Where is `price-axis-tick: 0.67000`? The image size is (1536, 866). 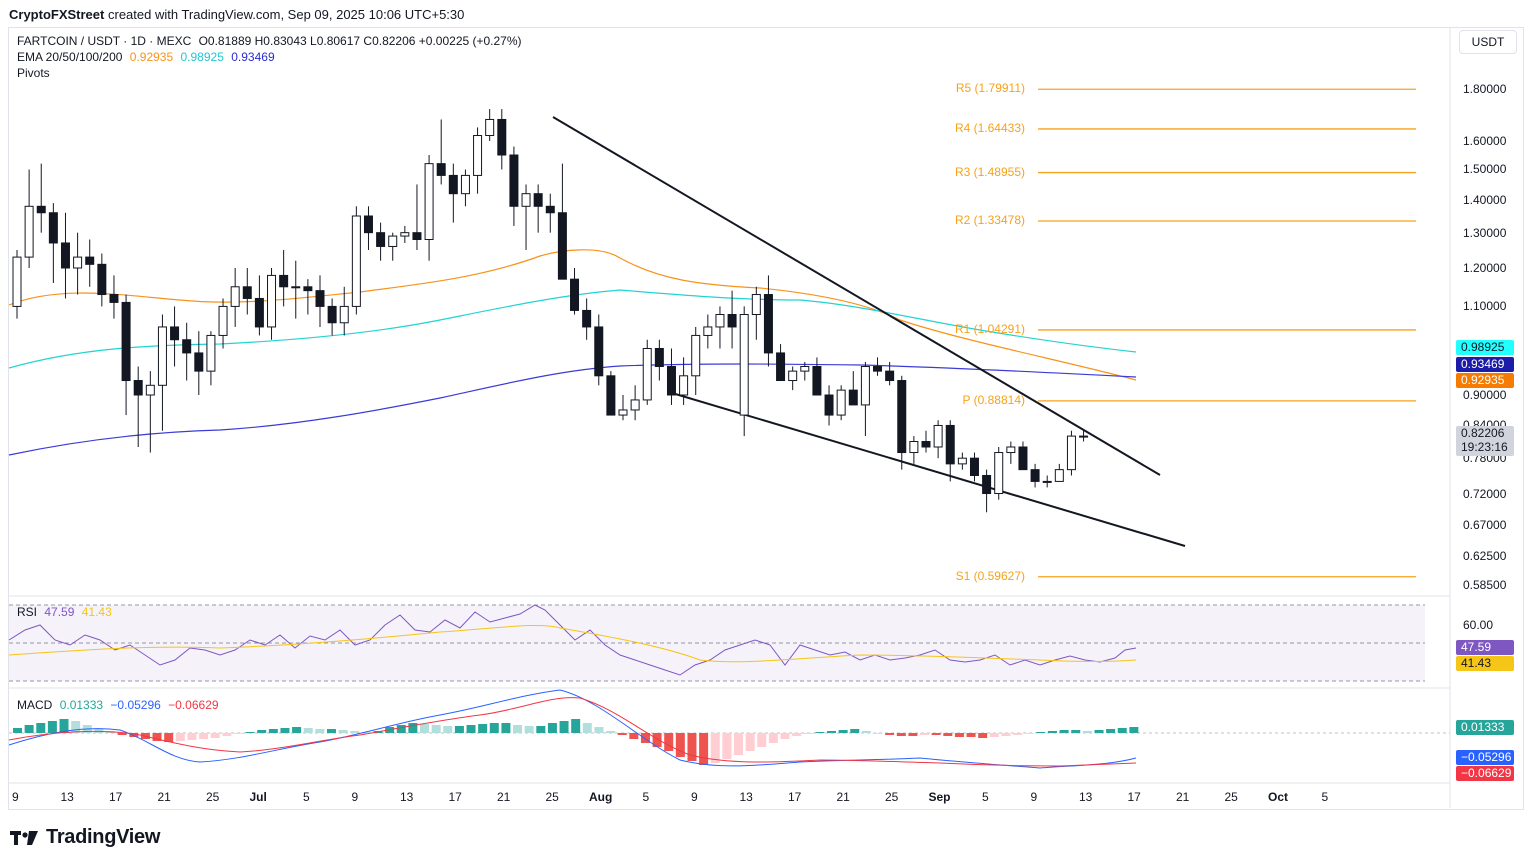
price-axis-tick: 0.67000 is located at coordinates (1485, 525).